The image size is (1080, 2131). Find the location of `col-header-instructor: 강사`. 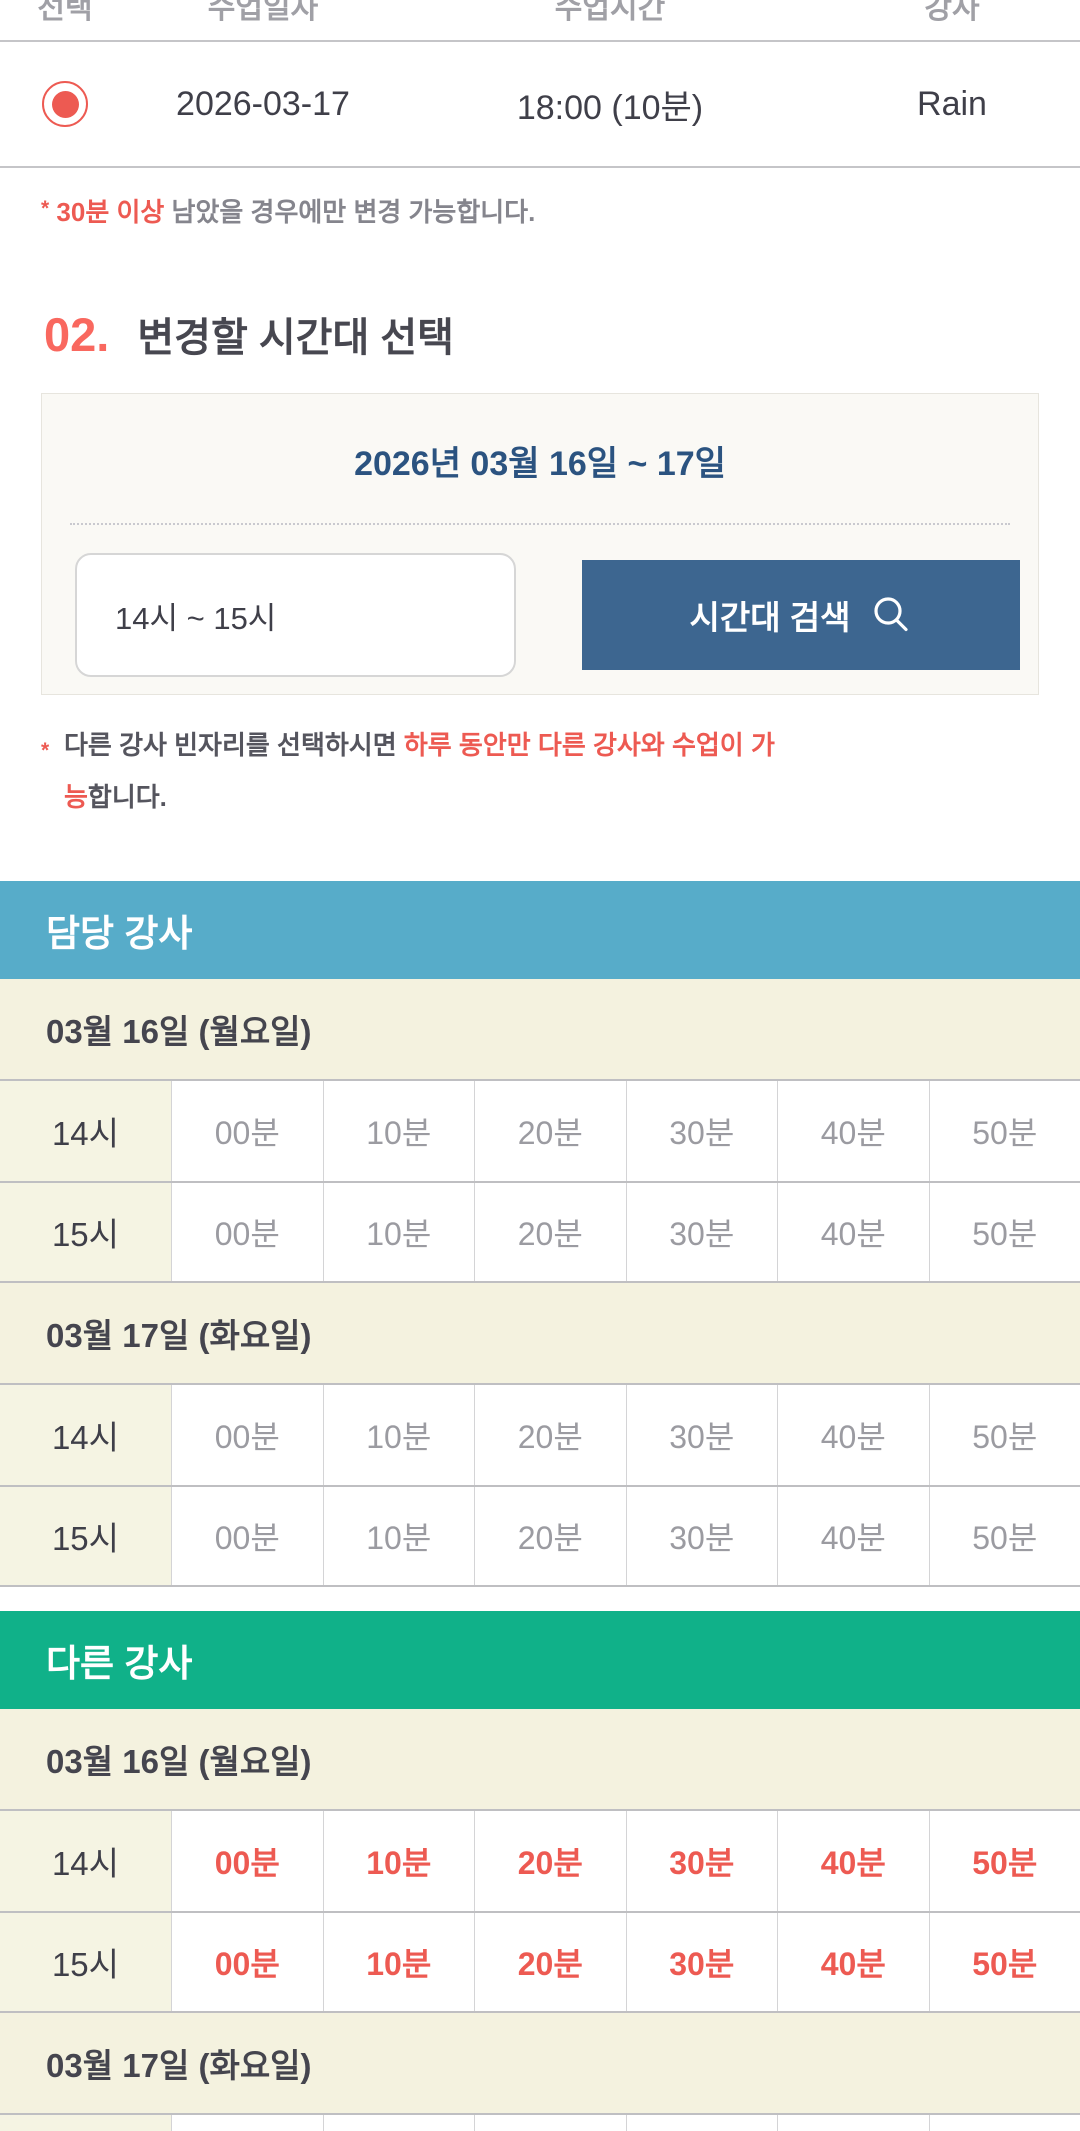

col-header-instructor: 강사 is located at coordinates (952, 12).